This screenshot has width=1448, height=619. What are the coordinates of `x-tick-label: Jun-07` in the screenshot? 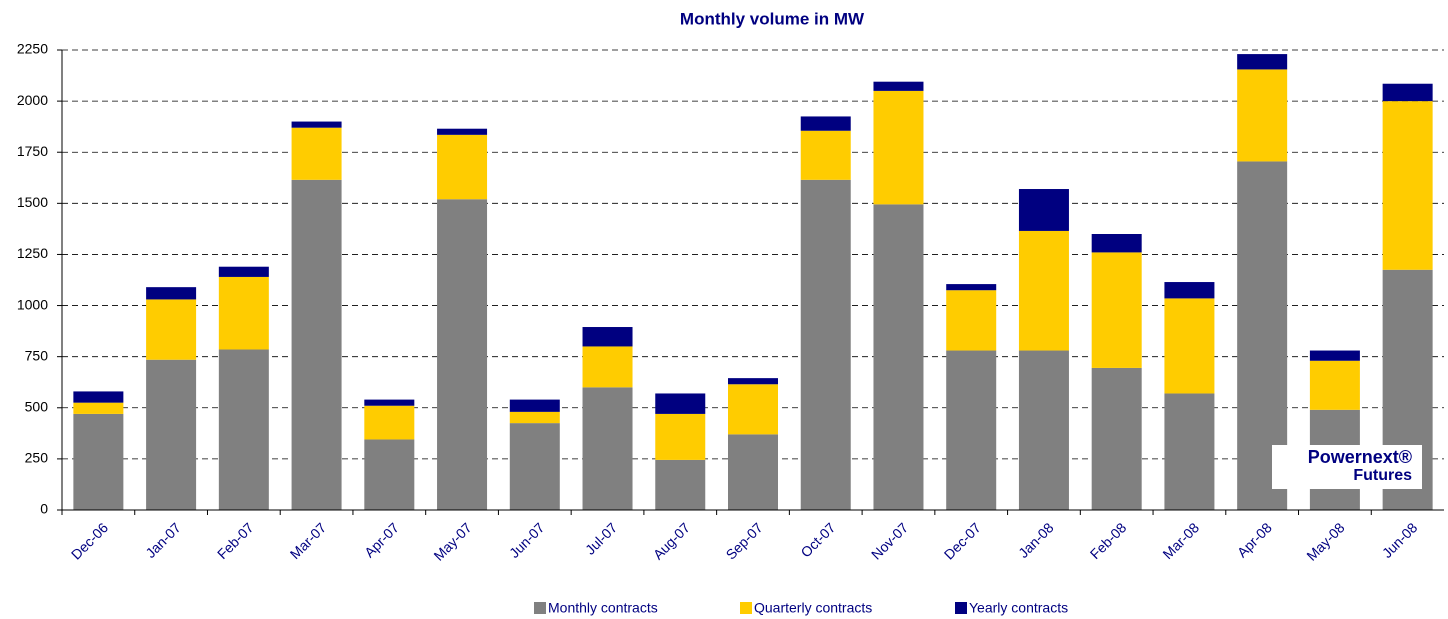 It's located at (527, 540).